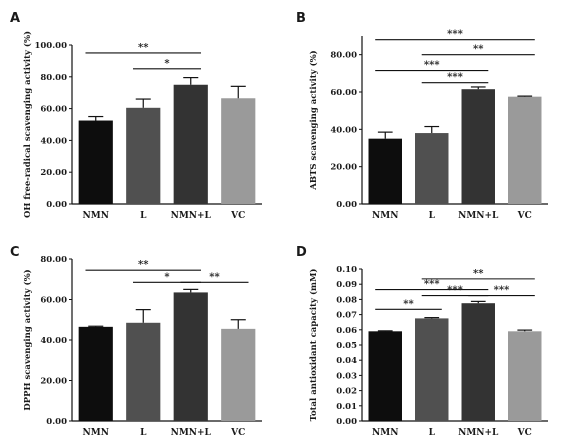 This screenshot has height=447, width=581. Describe the element at coordinates (313, 345) in the screenshot. I see `y-axis-label: Total antioxidant capacity (mM)` at that location.